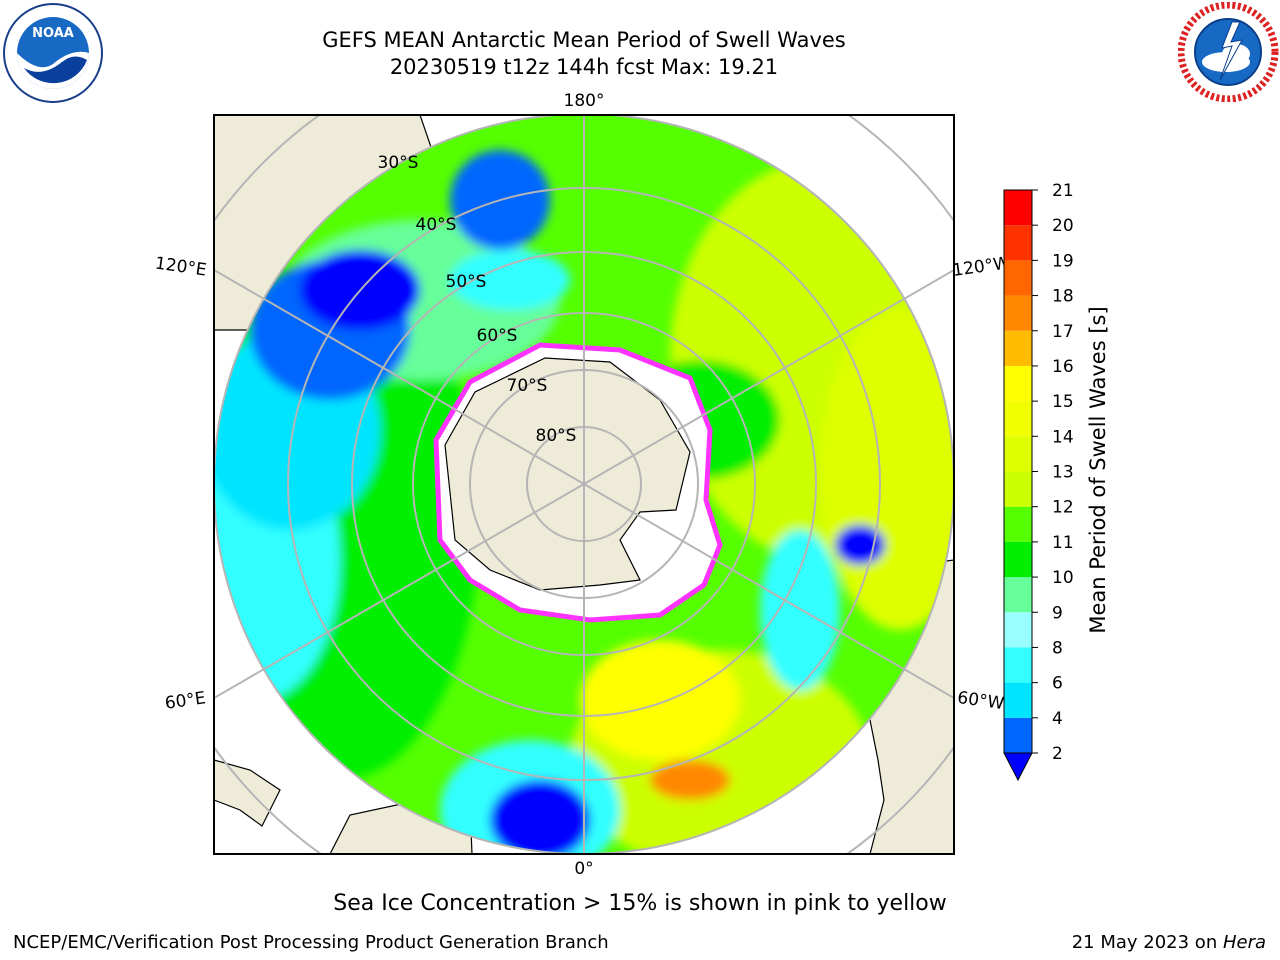 Image resolution: width=1280 pixels, height=960 pixels. Describe the element at coordinates (1057, 684) in the screenshot. I see `colorbar-tick-label: 6` at that location.